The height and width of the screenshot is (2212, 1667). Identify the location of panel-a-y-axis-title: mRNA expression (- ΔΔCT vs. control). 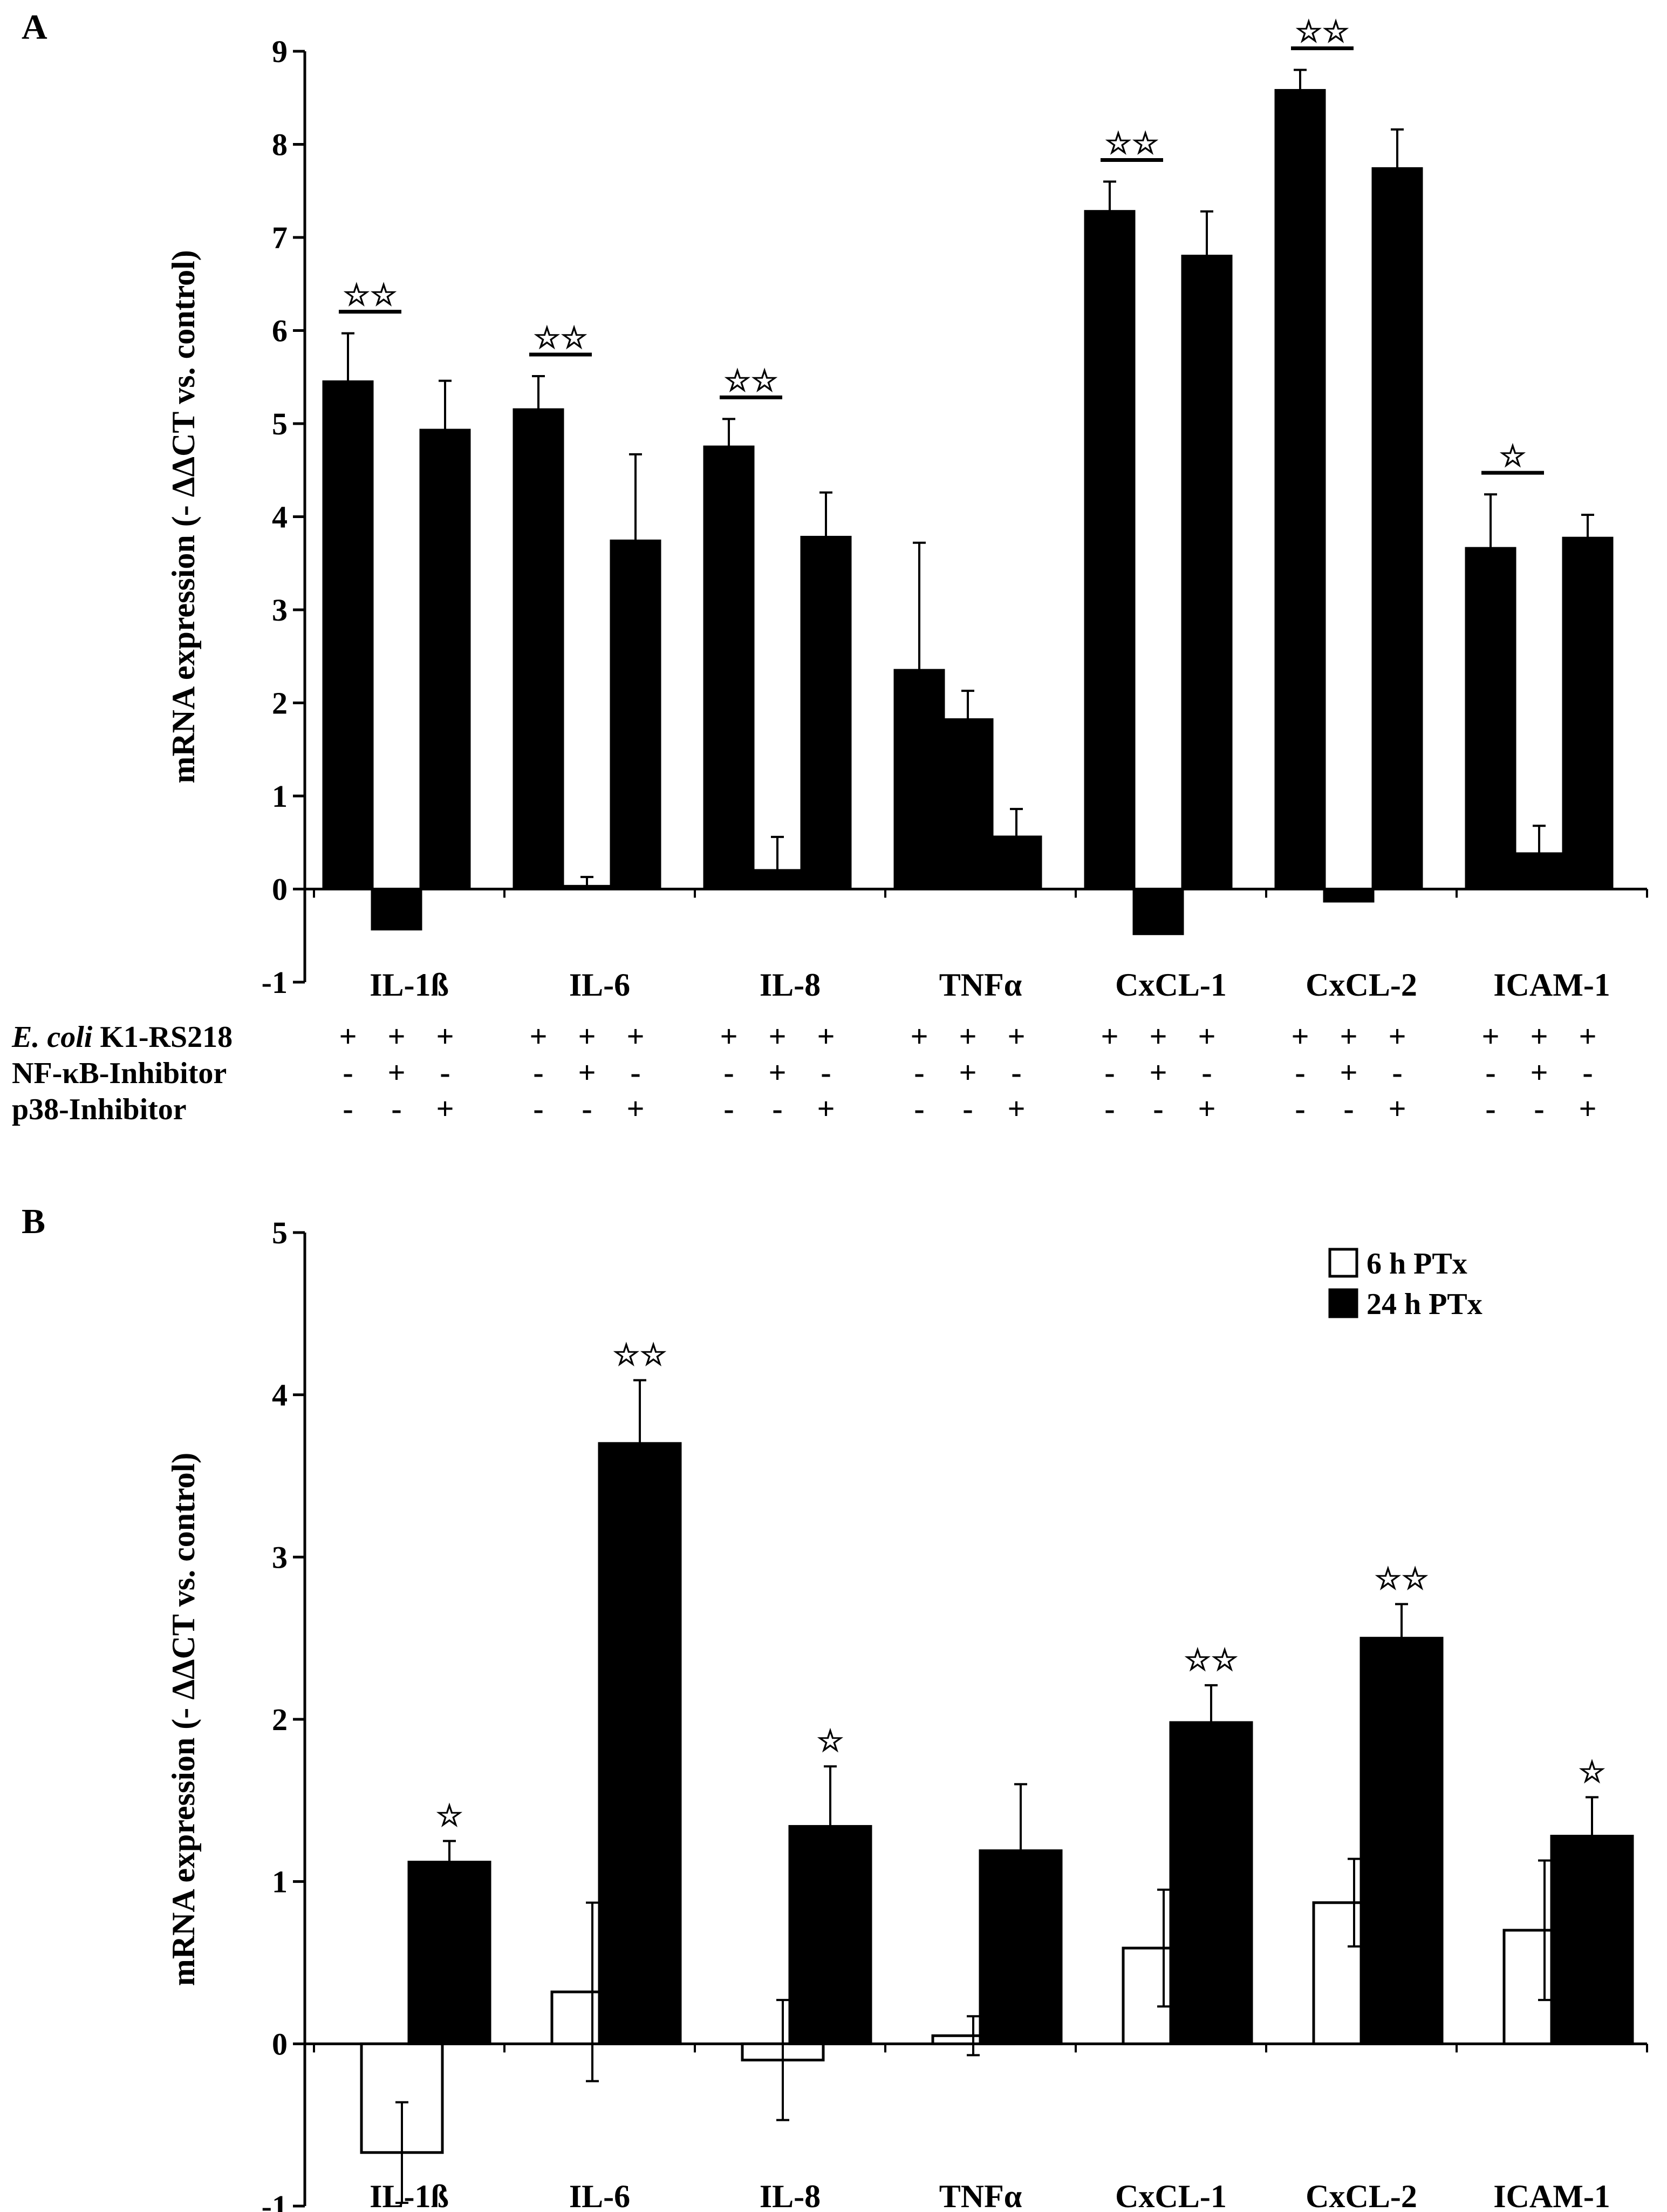
(183, 517).